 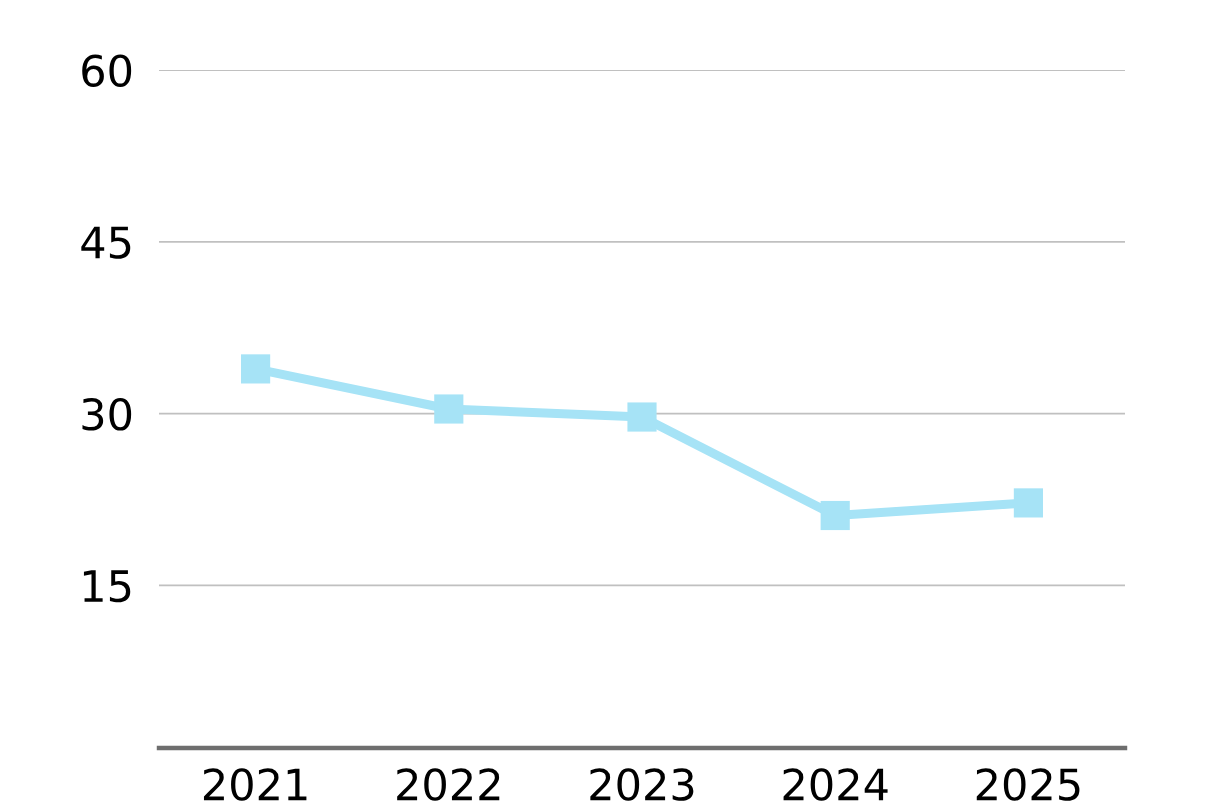 What do you see at coordinates (642, 784) in the screenshot?
I see `x-tick-label: 2023` at bounding box center [642, 784].